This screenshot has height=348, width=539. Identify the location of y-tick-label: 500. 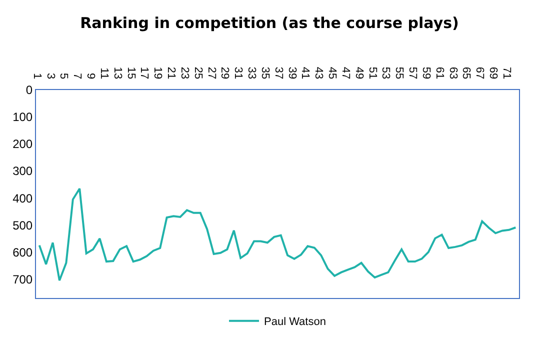
(22, 225).